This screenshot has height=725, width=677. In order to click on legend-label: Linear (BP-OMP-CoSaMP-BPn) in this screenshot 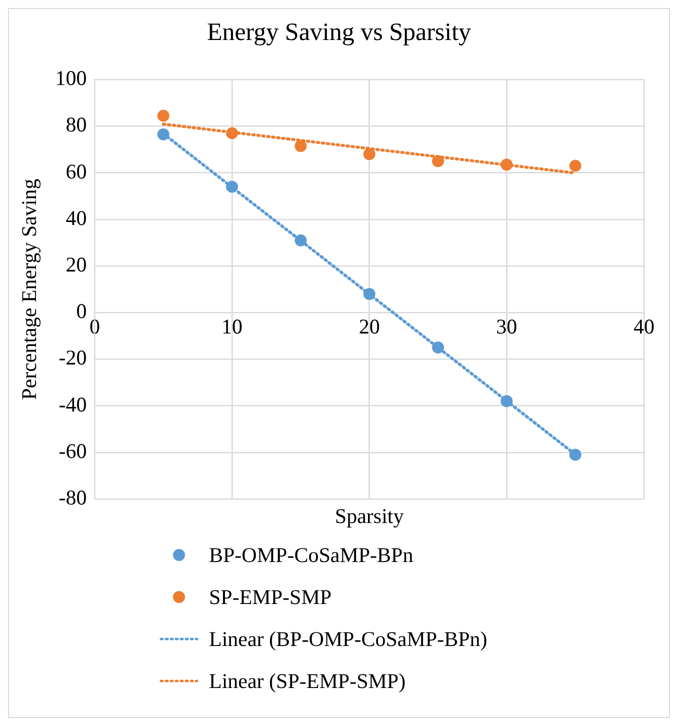, I will do `click(348, 639)`.